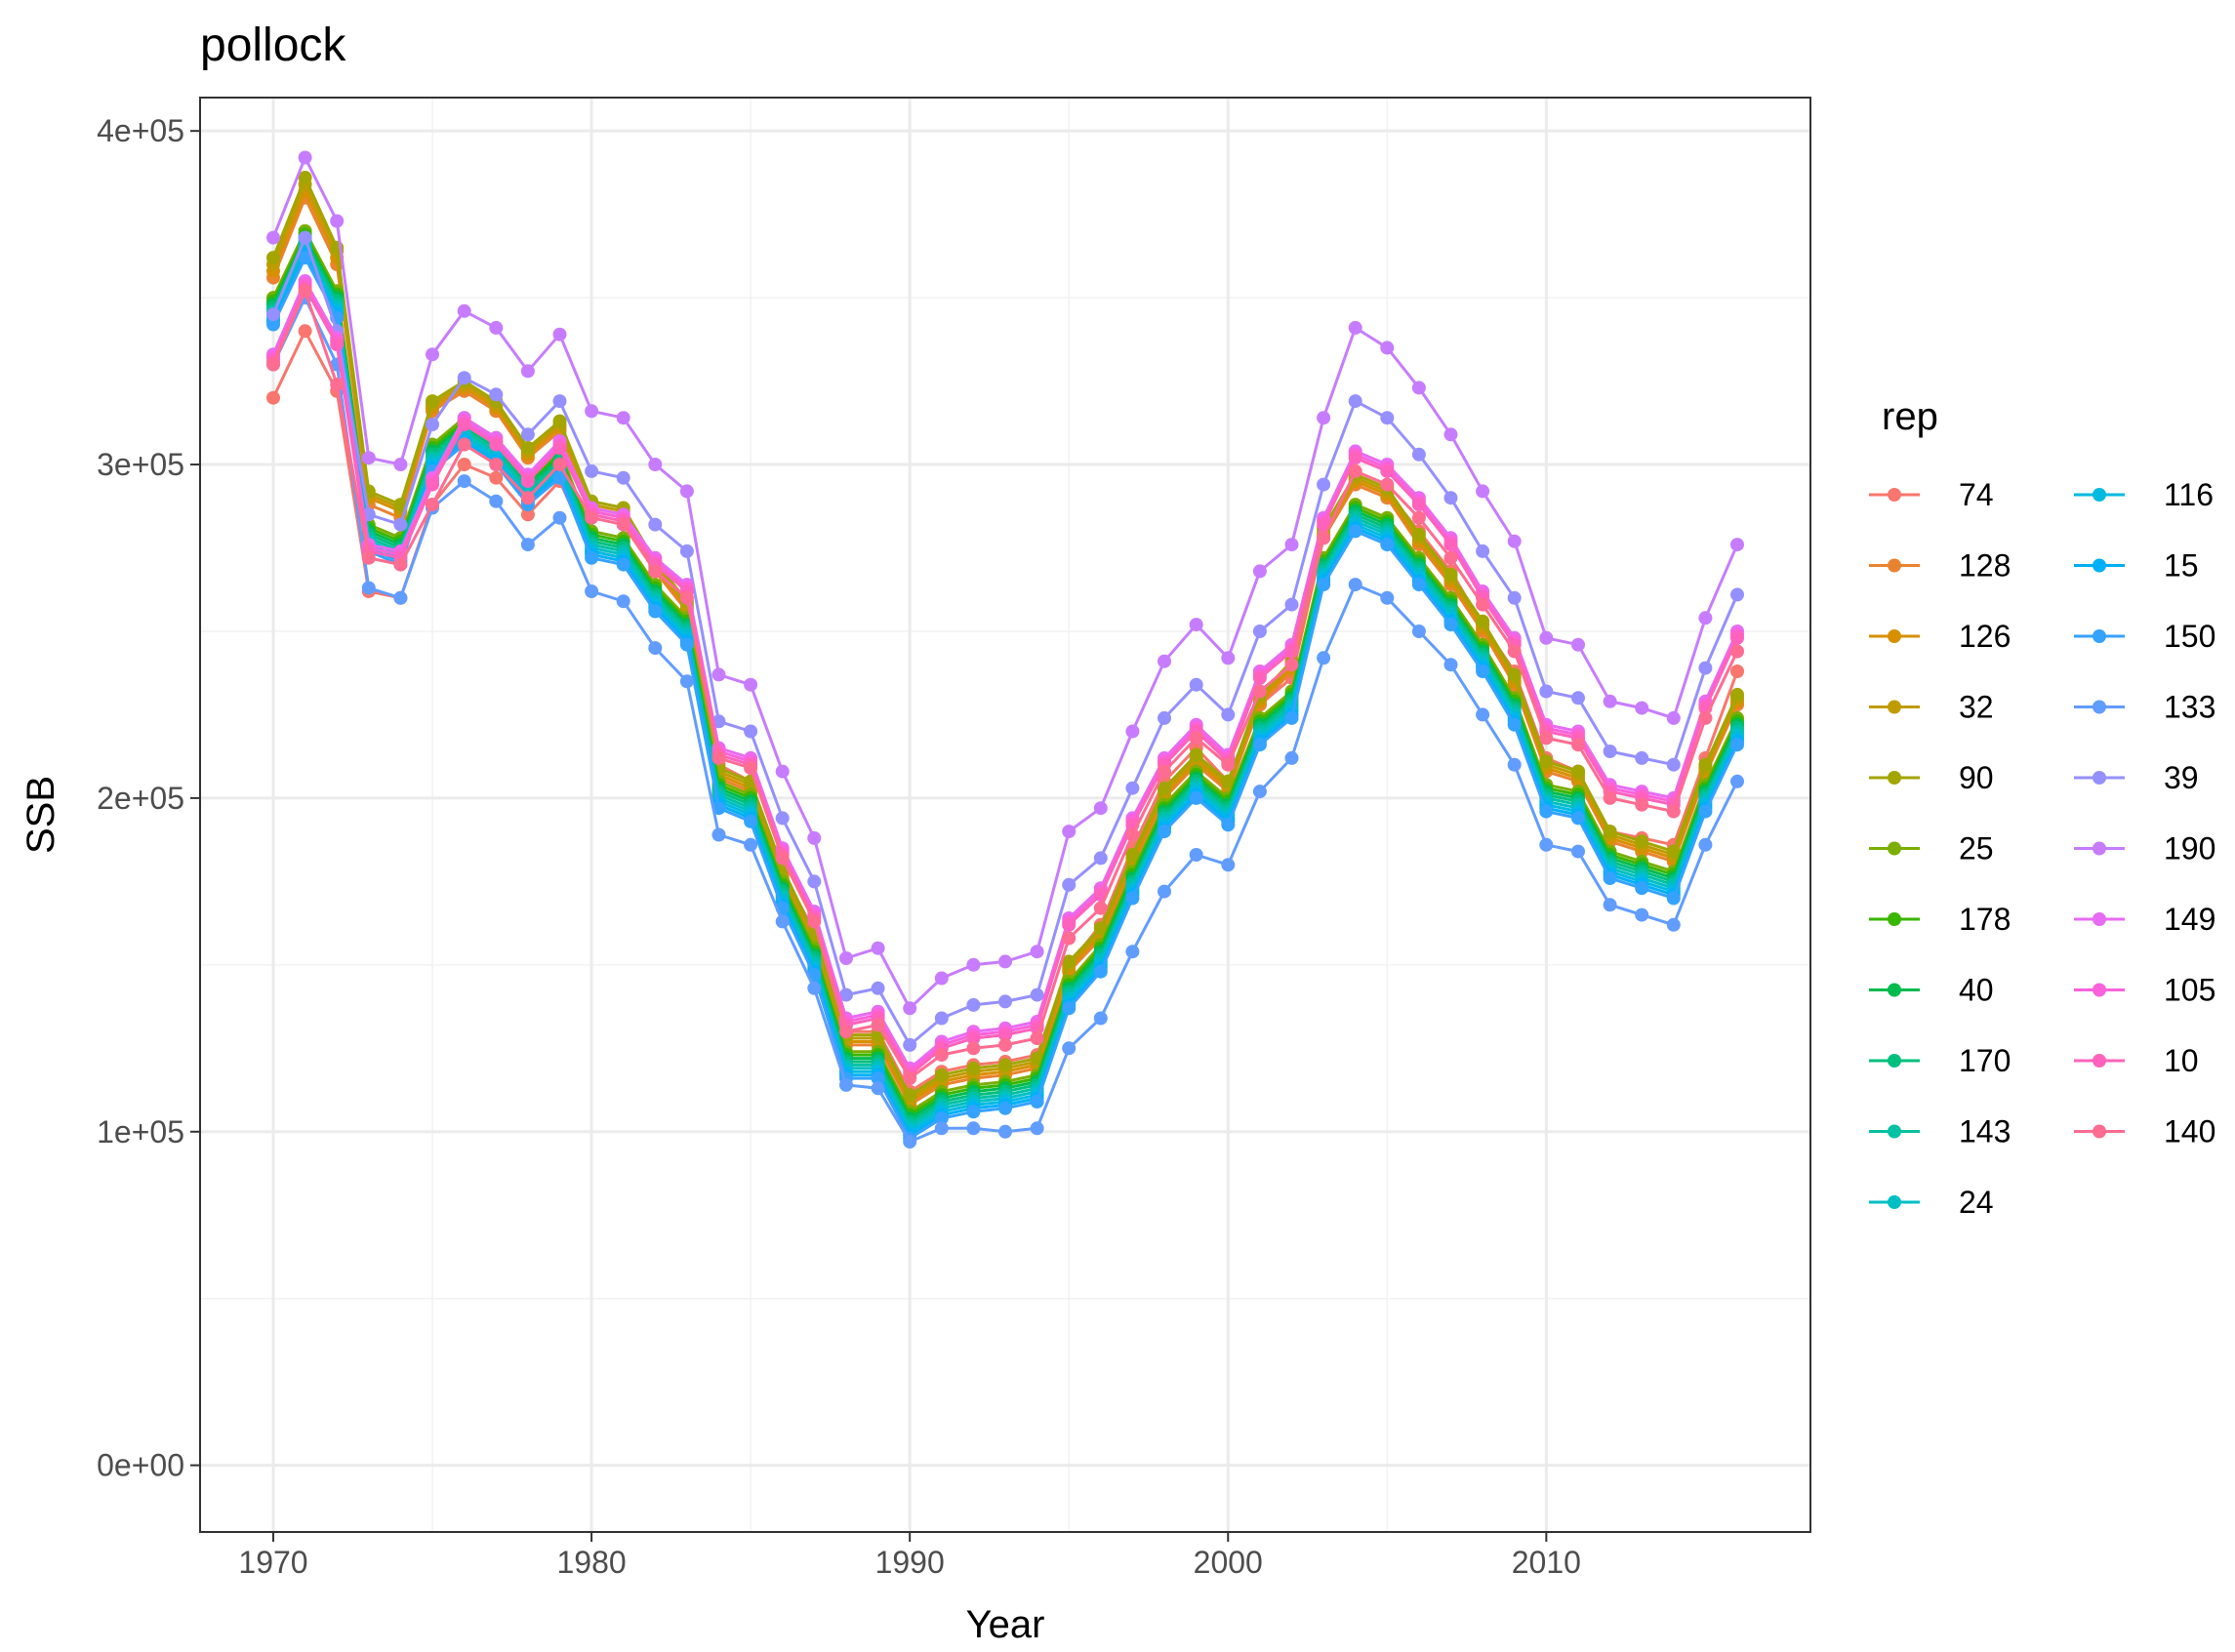  I want to click on legend-label: 74, so click(1976, 495).